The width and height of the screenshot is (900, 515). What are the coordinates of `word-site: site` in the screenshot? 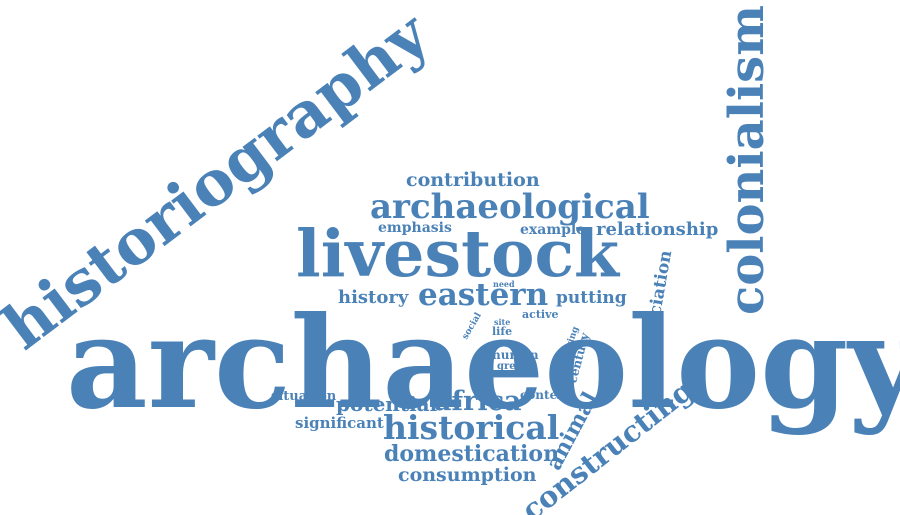 It's located at (502, 322).